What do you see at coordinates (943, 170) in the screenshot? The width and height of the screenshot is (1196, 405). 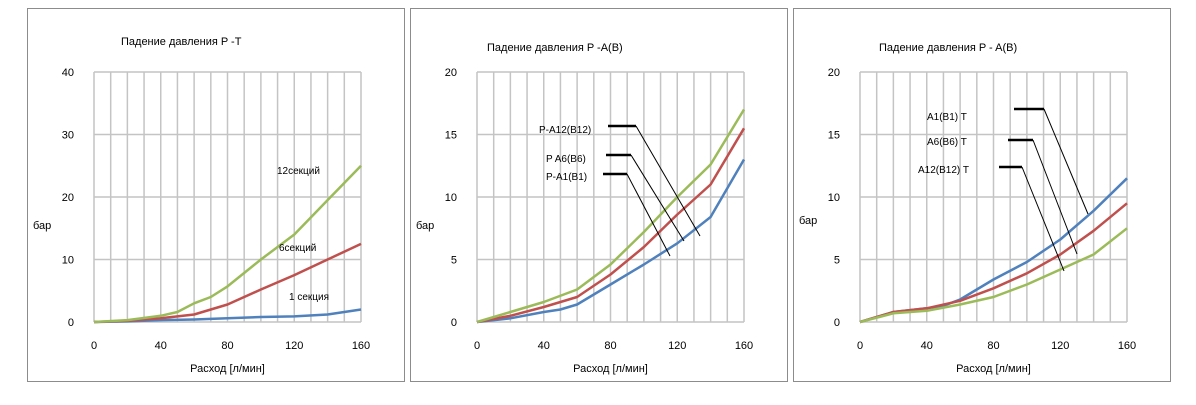 I see `series-annotation: A12(B12) T` at bounding box center [943, 170].